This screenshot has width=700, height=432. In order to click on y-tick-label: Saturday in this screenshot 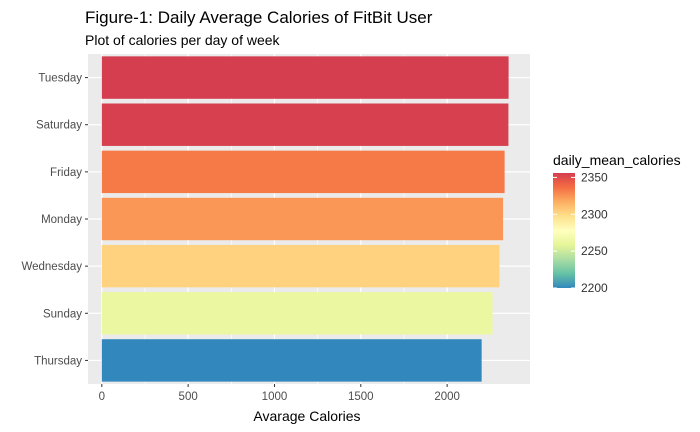, I will do `click(59, 126)`.